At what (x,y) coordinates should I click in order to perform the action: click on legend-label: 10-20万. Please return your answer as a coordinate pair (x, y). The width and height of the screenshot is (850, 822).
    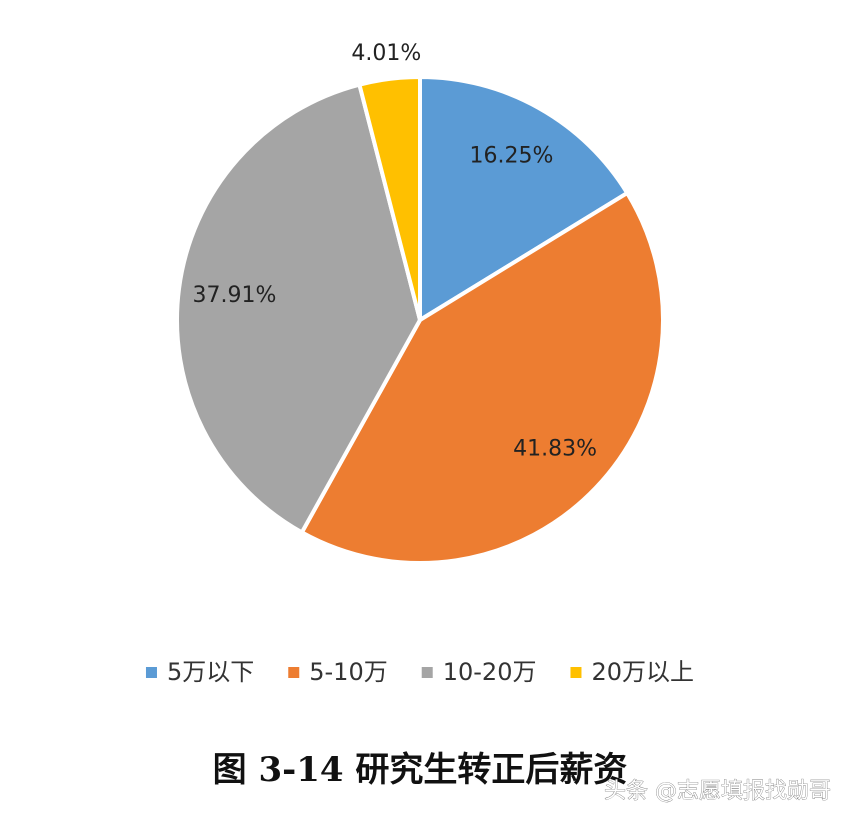
    Looking at the image, I should click on (490, 672).